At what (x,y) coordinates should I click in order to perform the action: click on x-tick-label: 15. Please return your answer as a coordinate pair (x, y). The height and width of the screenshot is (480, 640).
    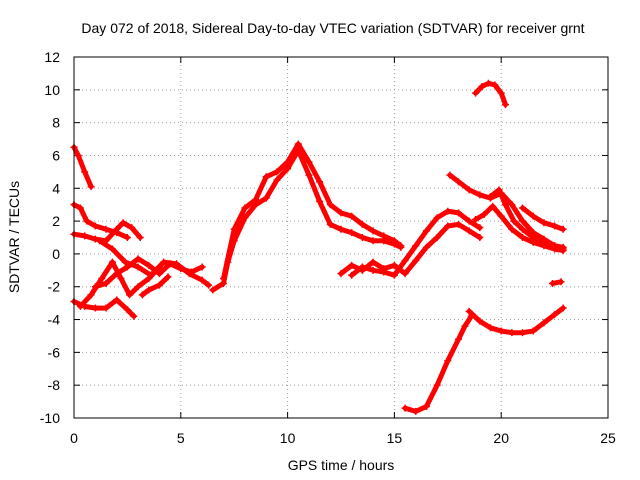
    Looking at the image, I should click on (395, 438).